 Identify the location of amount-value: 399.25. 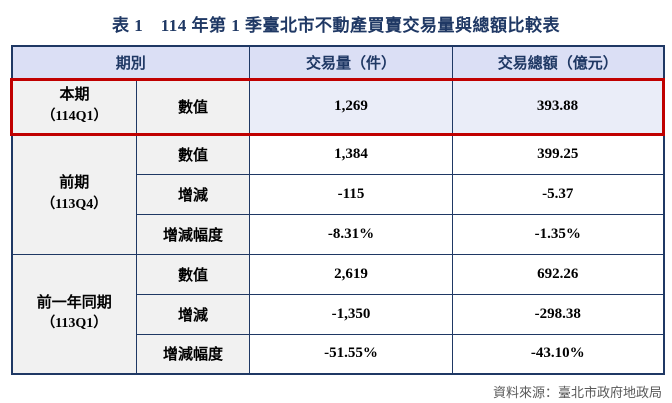
(558, 154).